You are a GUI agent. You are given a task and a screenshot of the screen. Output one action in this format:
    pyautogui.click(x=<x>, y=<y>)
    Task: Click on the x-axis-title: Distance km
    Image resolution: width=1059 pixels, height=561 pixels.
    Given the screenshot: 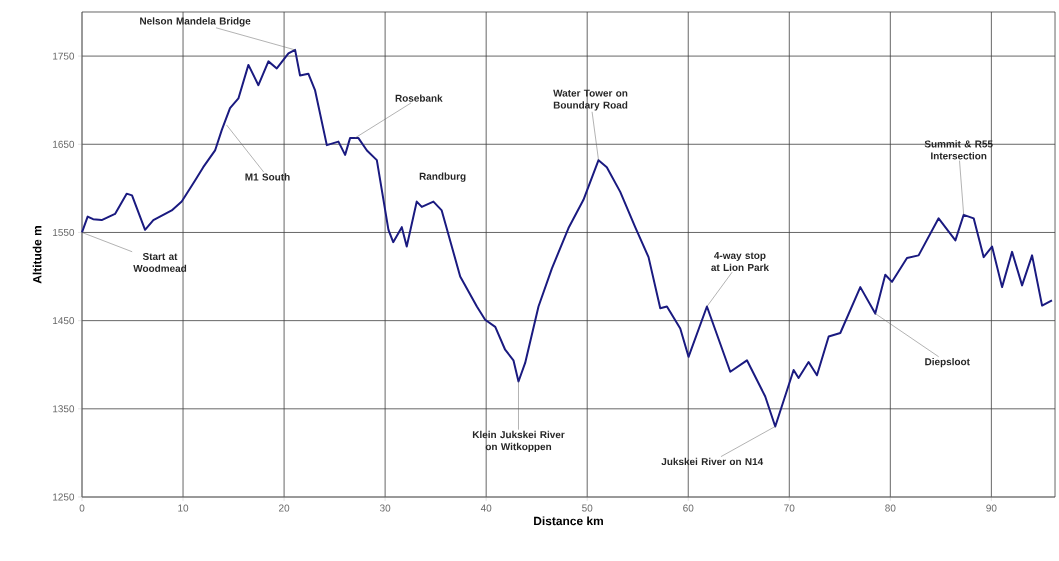 What is the action you would take?
    pyautogui.click(x=568, y=521)
    